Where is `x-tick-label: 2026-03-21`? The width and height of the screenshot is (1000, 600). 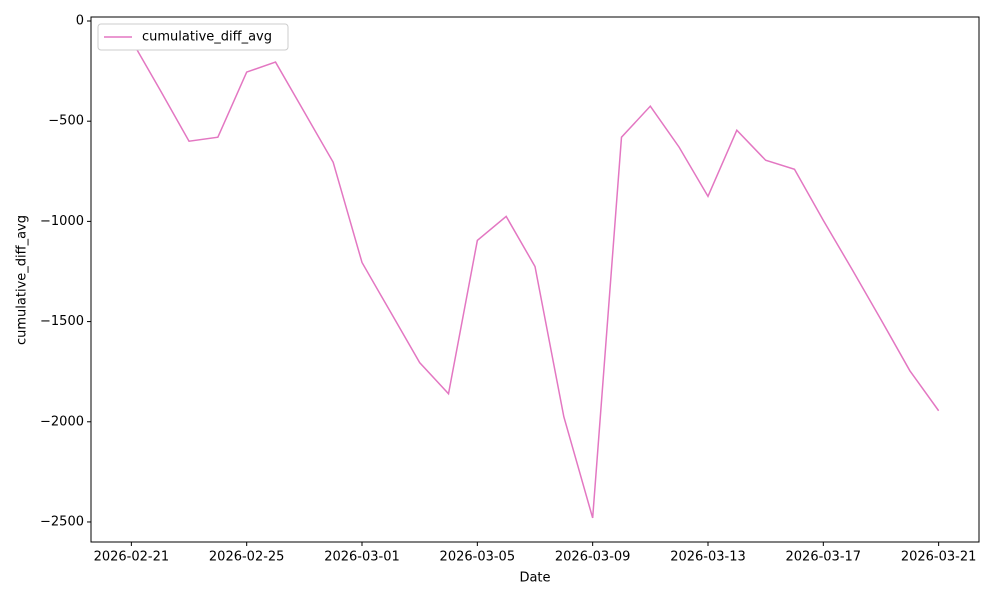 x-tick-label: 2026-03-21 is located at coordinates (939, 557).